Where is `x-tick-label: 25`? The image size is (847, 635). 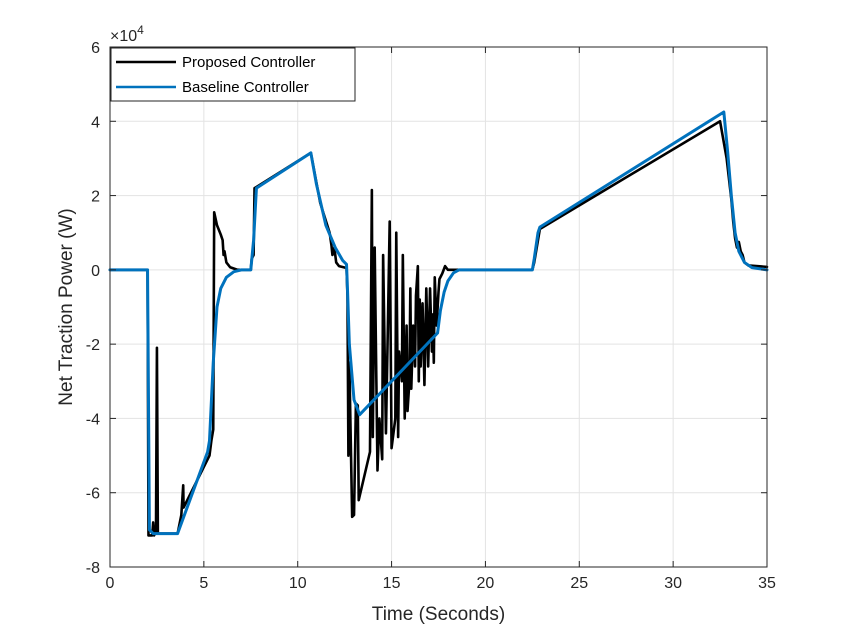 x-tick-label: 25 is located at coordinates (579, 583).